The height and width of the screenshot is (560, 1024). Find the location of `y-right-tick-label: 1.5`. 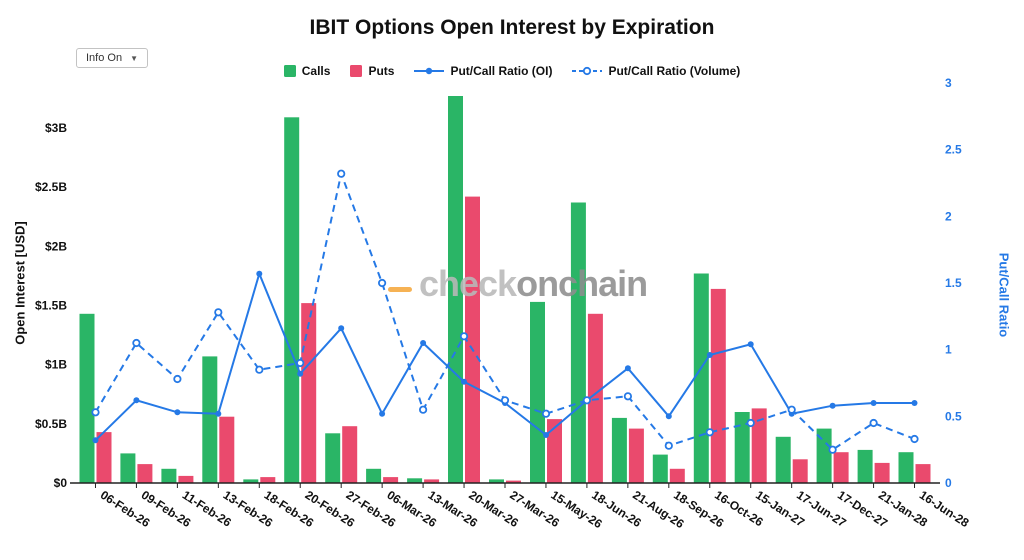

y-right-tick-label: 1.5 is located at coordinates (953, 283).